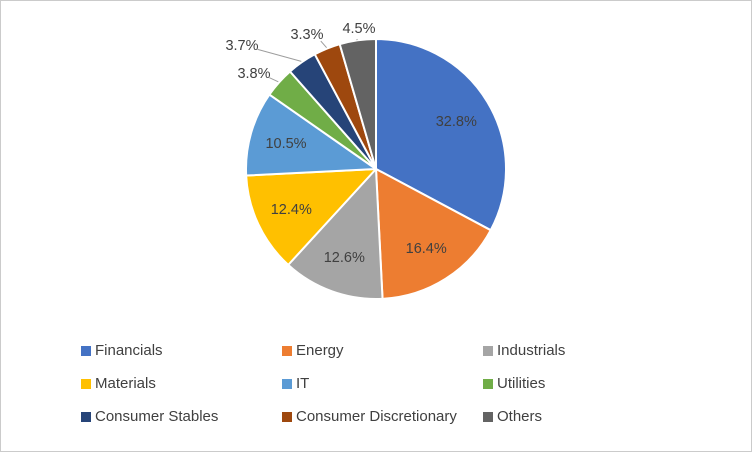 The height and width of the screenshot is (452, 752). I want to click on legend-label: Energy, so click(320, 350).